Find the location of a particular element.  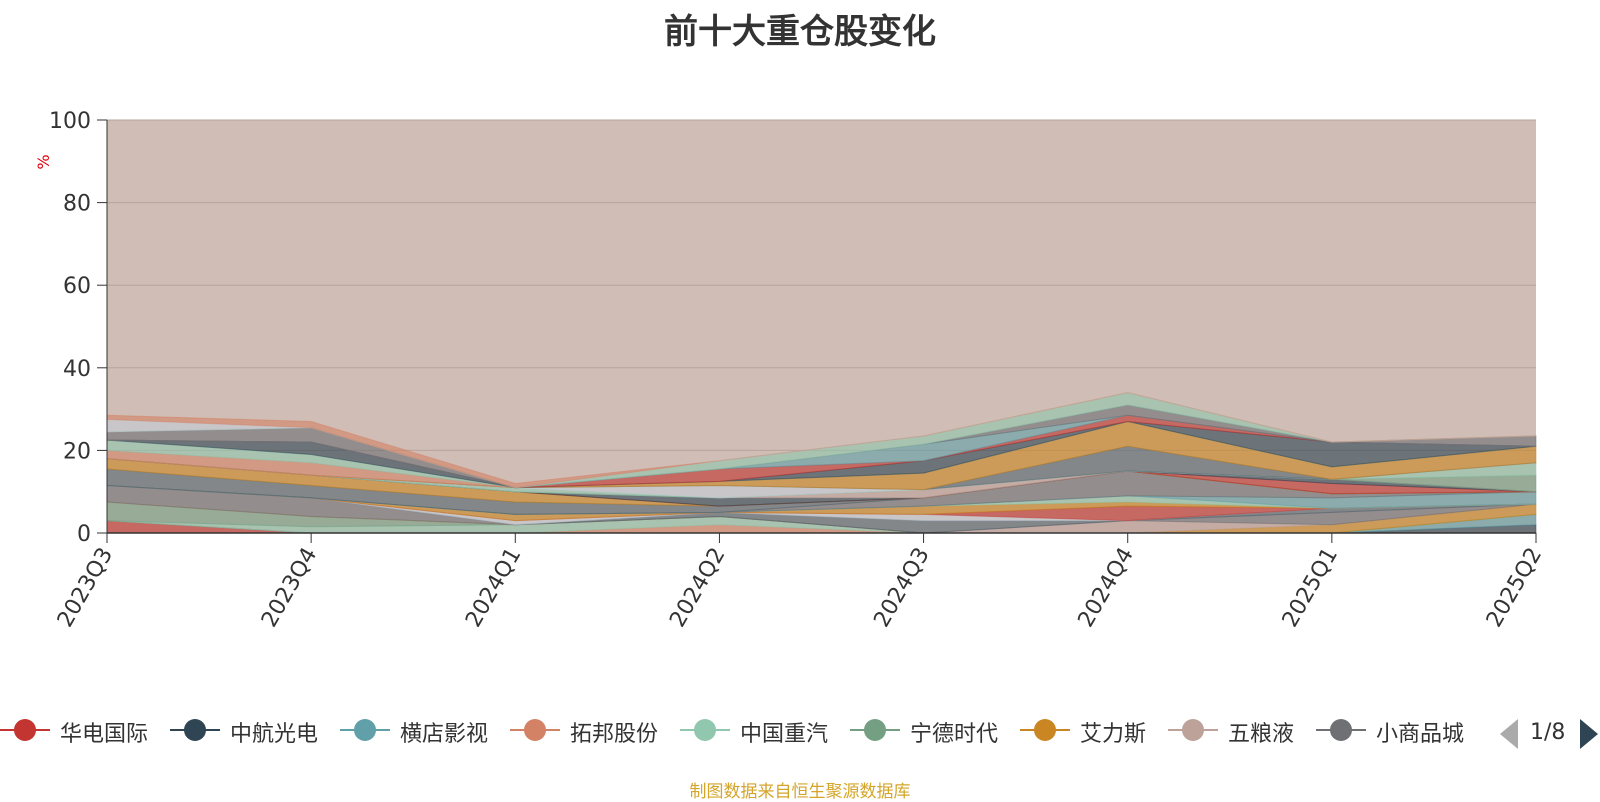

x-tick-label: 2023Q3 is located at coordinates (85, 588).